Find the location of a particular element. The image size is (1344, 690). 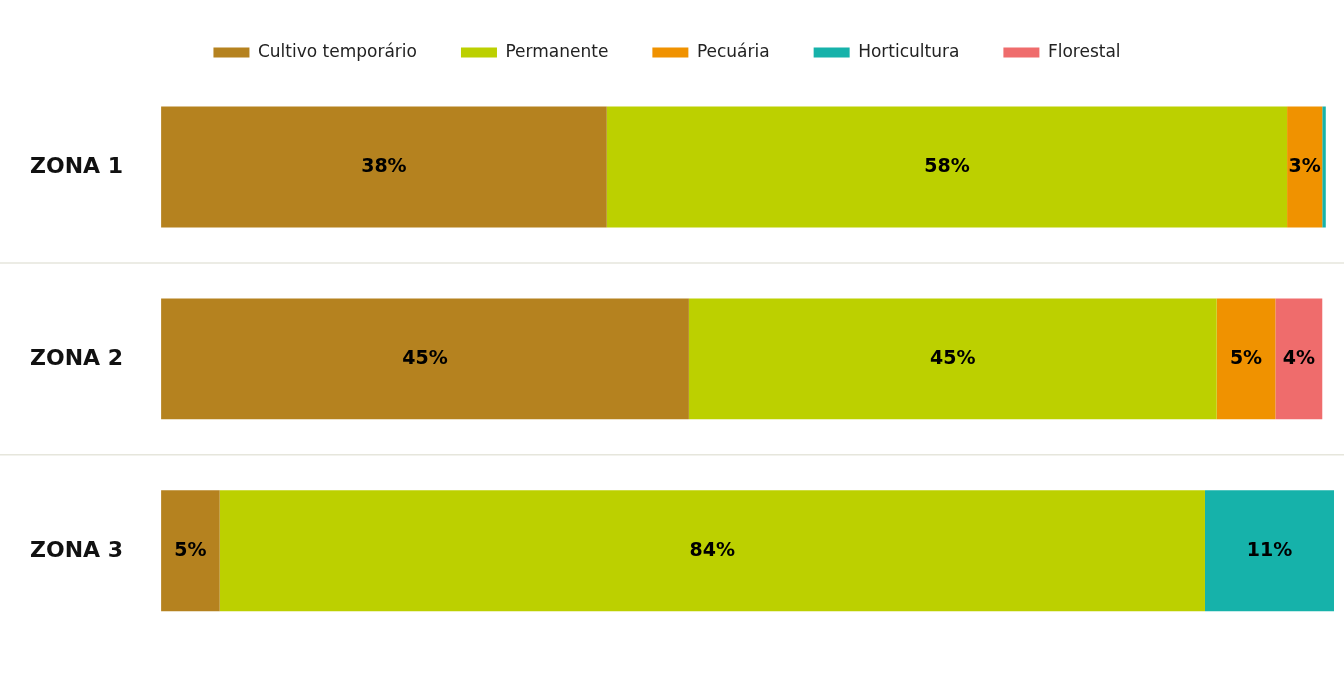

data-label: 11% is located at coordinates (1269, 548).